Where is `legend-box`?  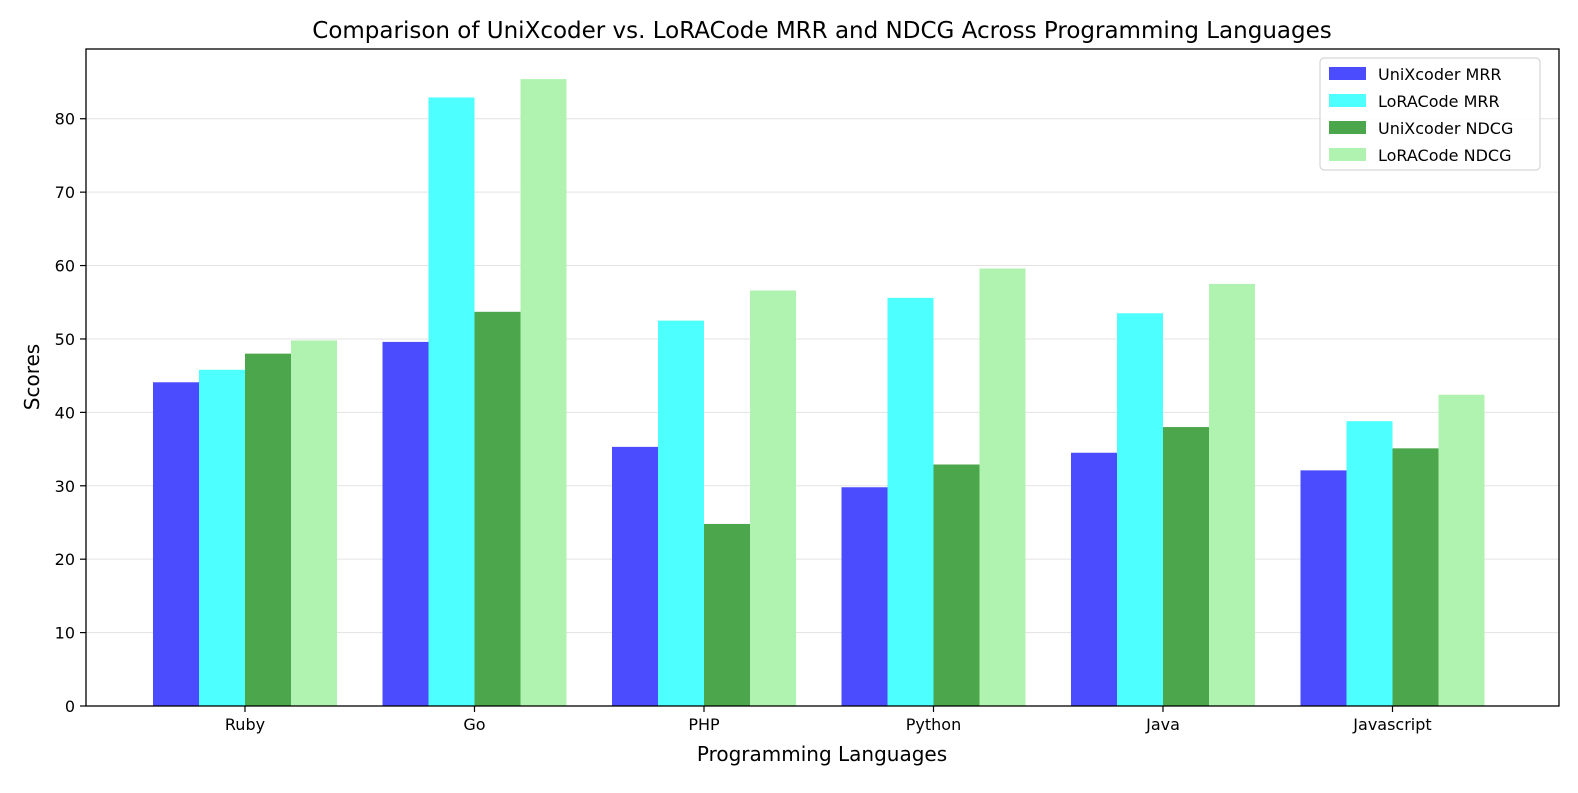
legend-box is located at coordinates (1430, 114).